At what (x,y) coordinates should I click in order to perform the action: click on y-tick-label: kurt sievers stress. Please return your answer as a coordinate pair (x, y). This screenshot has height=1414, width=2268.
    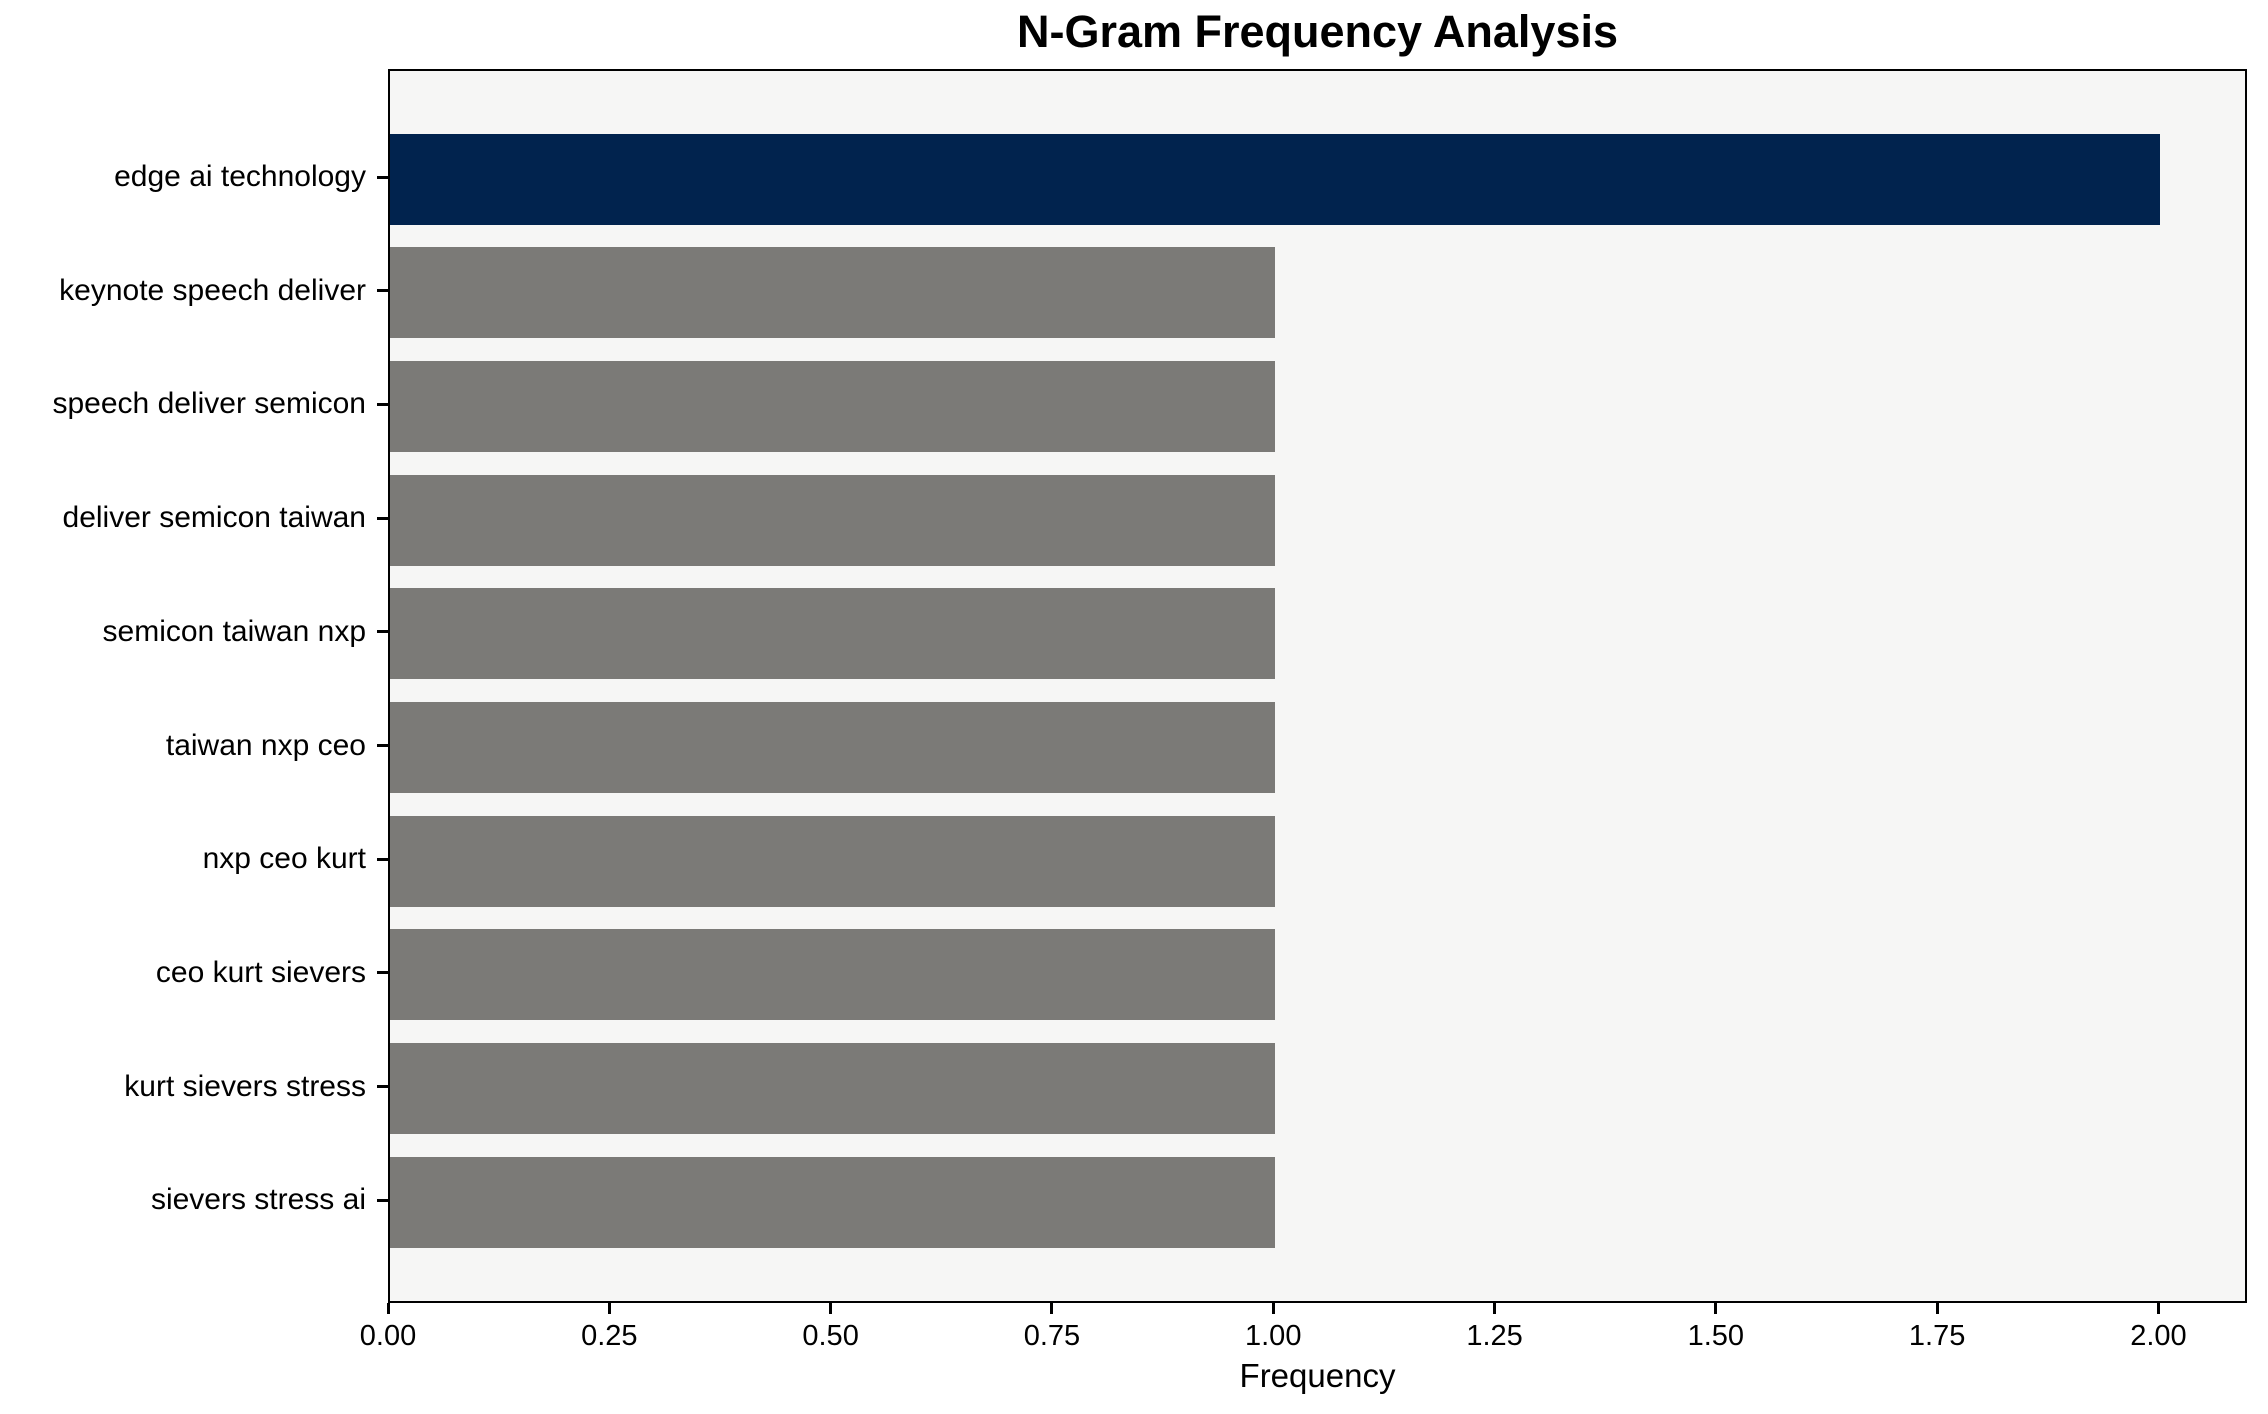
    Looking at the image, I should click on (245, 1086).